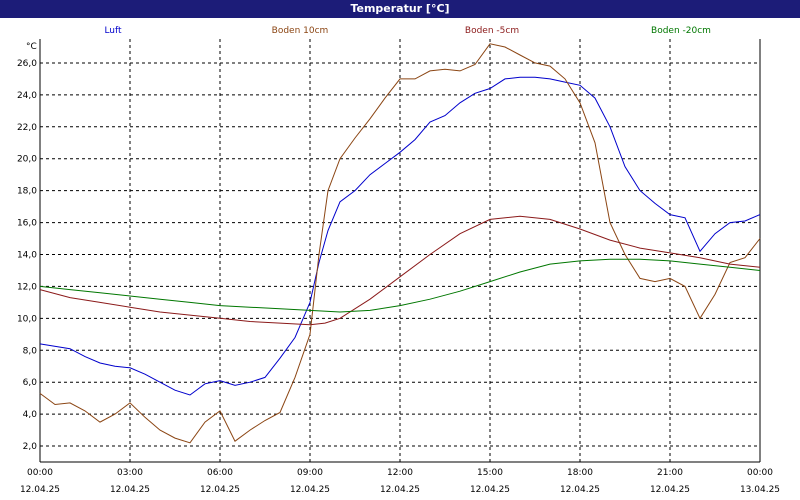  I want to click on x-tick-time: 09:00, so click(310, 473).